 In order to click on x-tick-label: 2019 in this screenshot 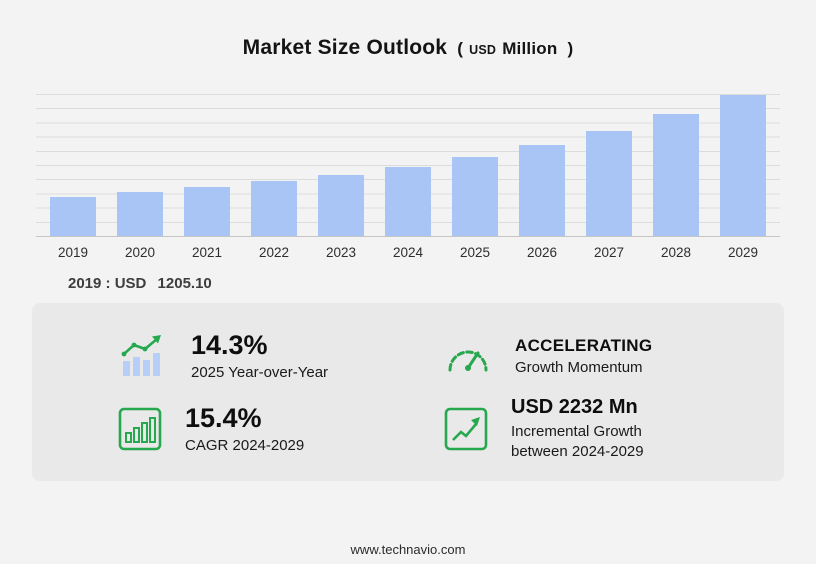, I will do `click(73, 252)`.